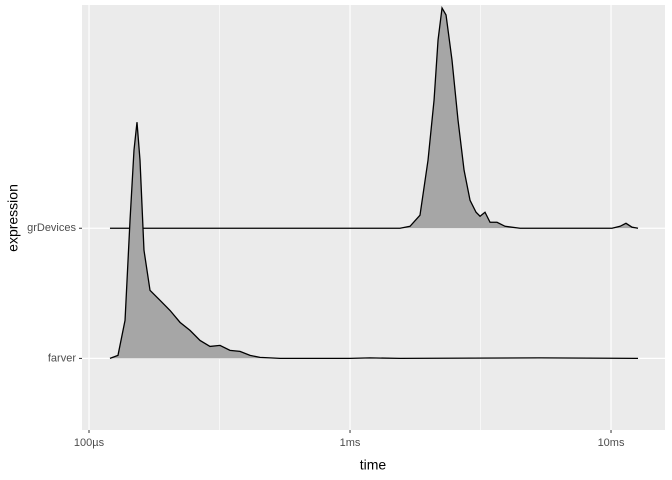  What do you see at coordinates (89, 443) in the screenshot?
I see `x-tick-label: 100µs` at bounding box center [89, 443].